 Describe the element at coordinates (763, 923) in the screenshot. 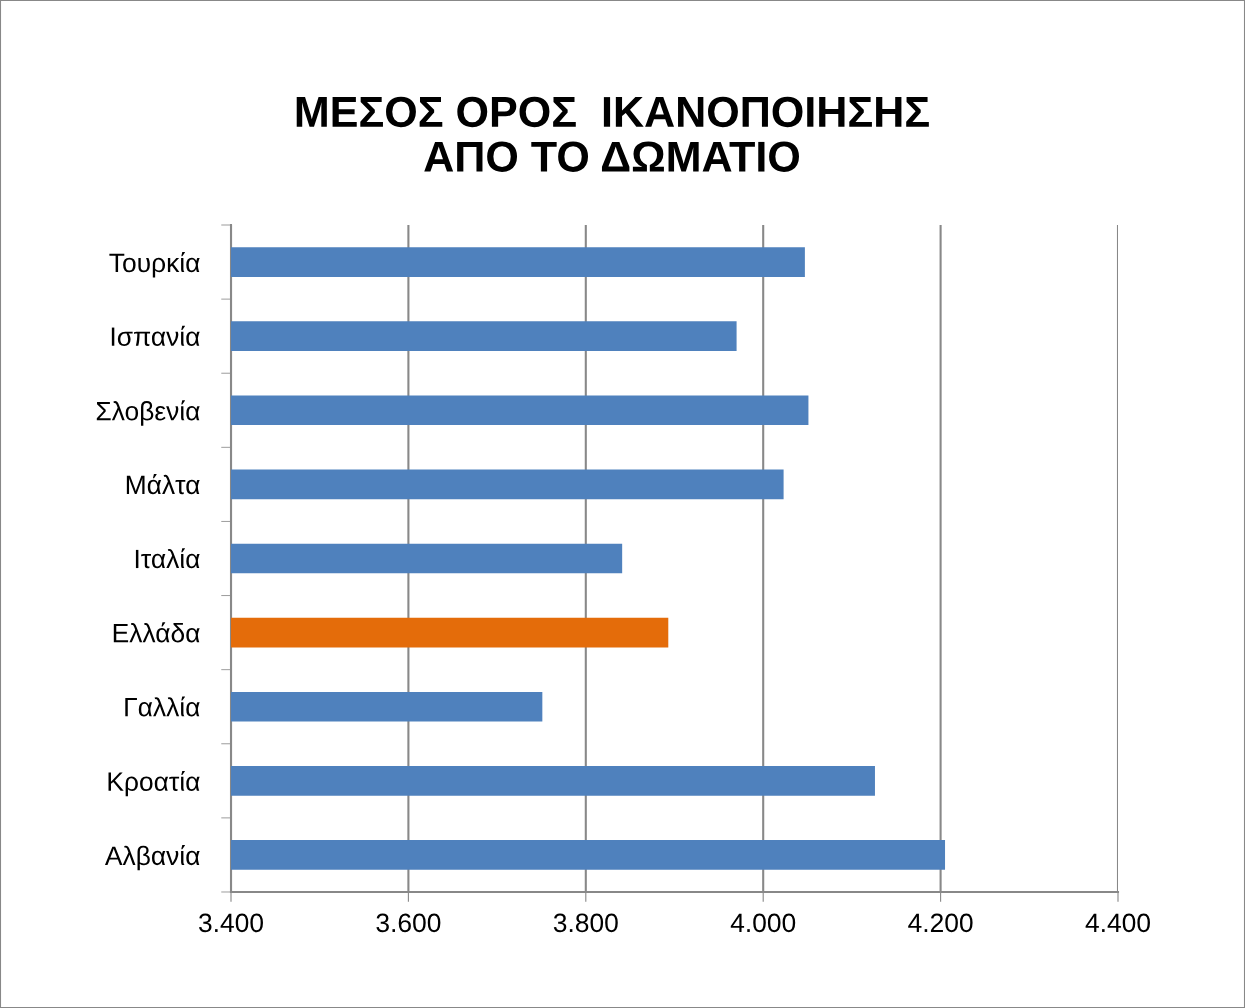

I see `x-tick-label: 4.000` at that location.